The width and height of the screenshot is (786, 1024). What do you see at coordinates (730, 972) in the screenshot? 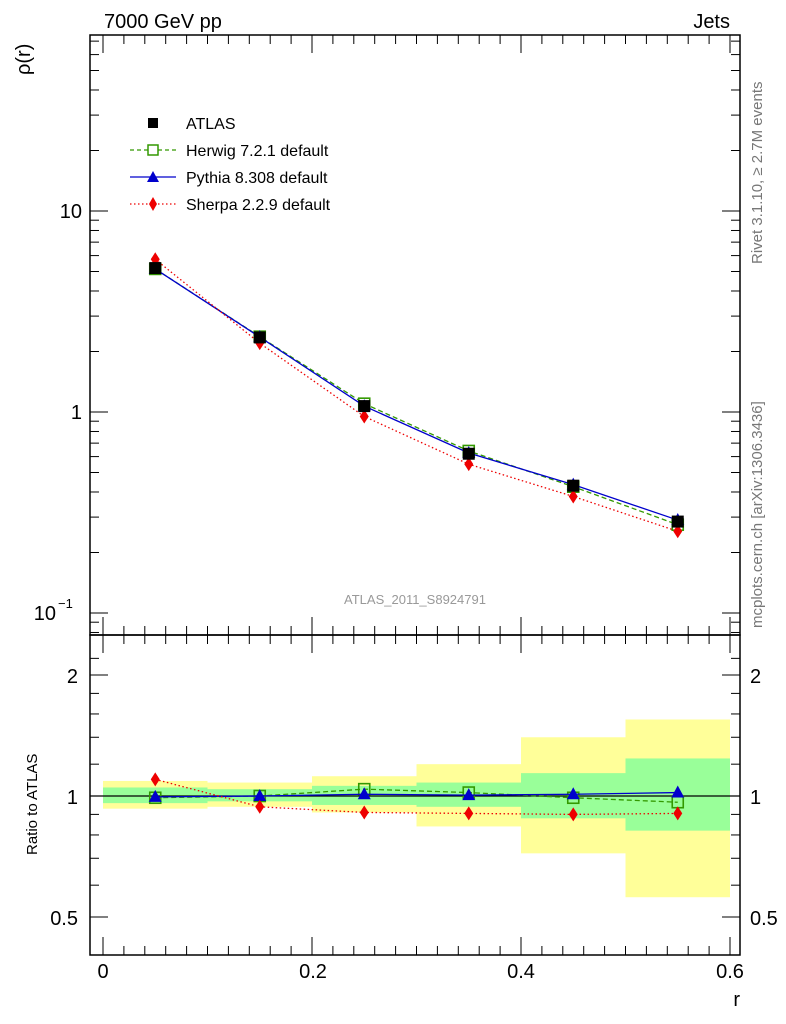
I see `xtick-label-0p6: 0.6` at bounding box center [730, 972].